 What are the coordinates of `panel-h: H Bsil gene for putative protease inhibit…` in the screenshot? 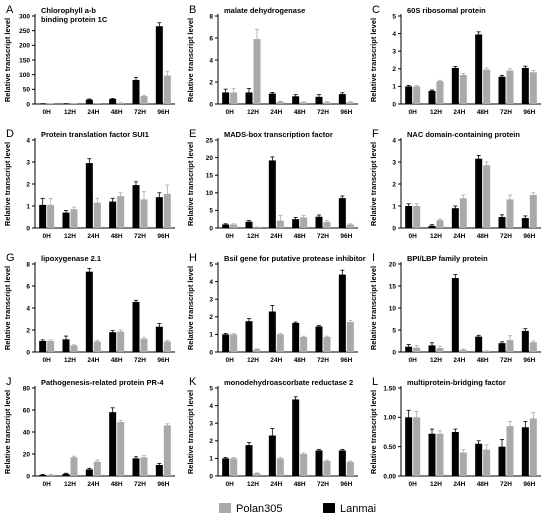 It's located at (276, 308).